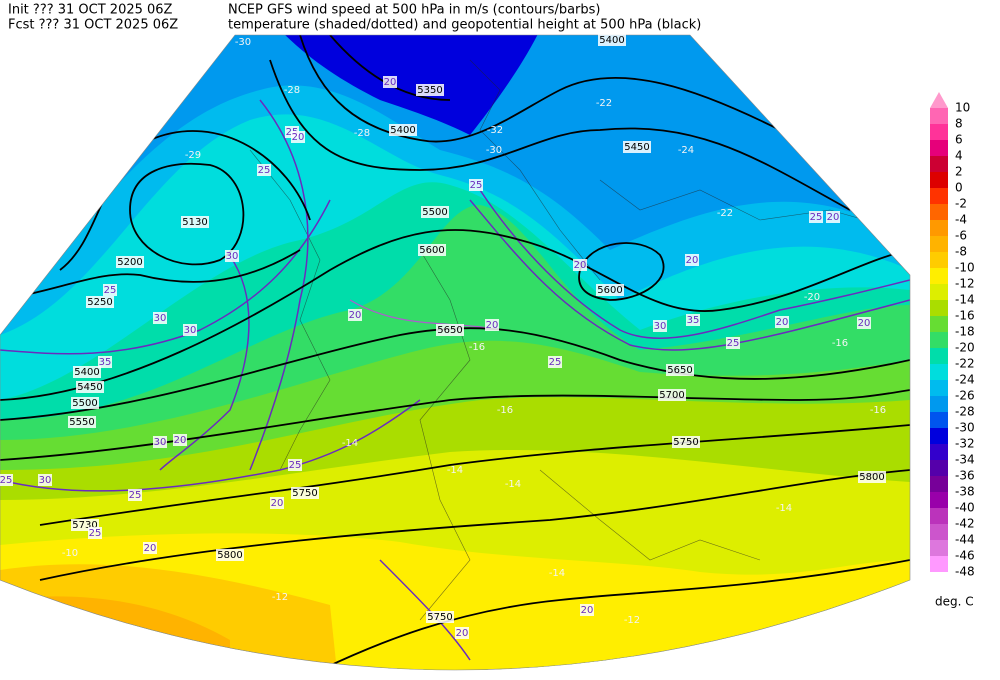  Describe the element at coordinates (961, 204) in the screenshot. I see `colorbar-label: -2` at that location.